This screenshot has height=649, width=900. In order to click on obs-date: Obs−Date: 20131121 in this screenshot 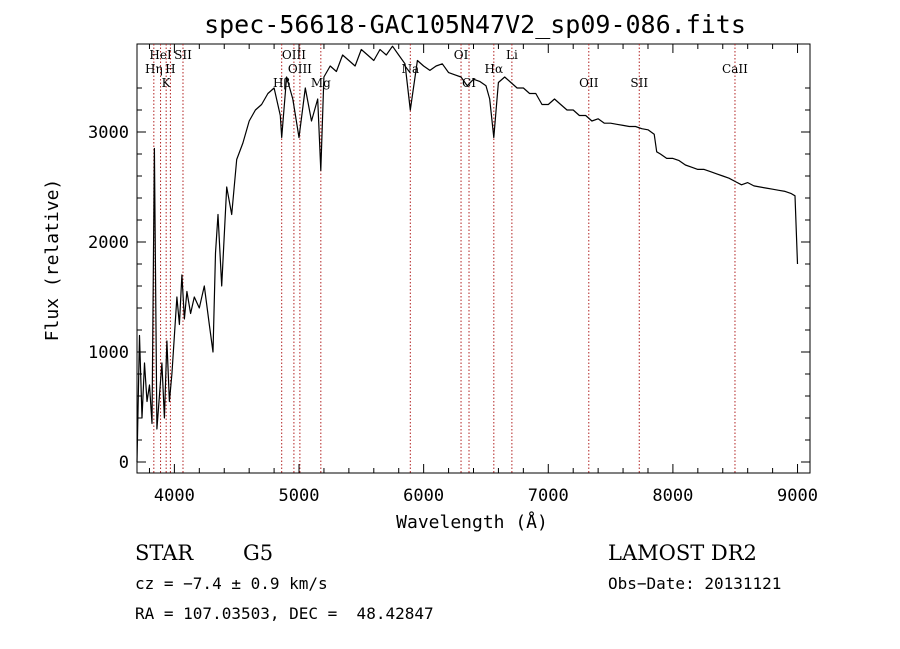, I will do `click(694, 583)`.